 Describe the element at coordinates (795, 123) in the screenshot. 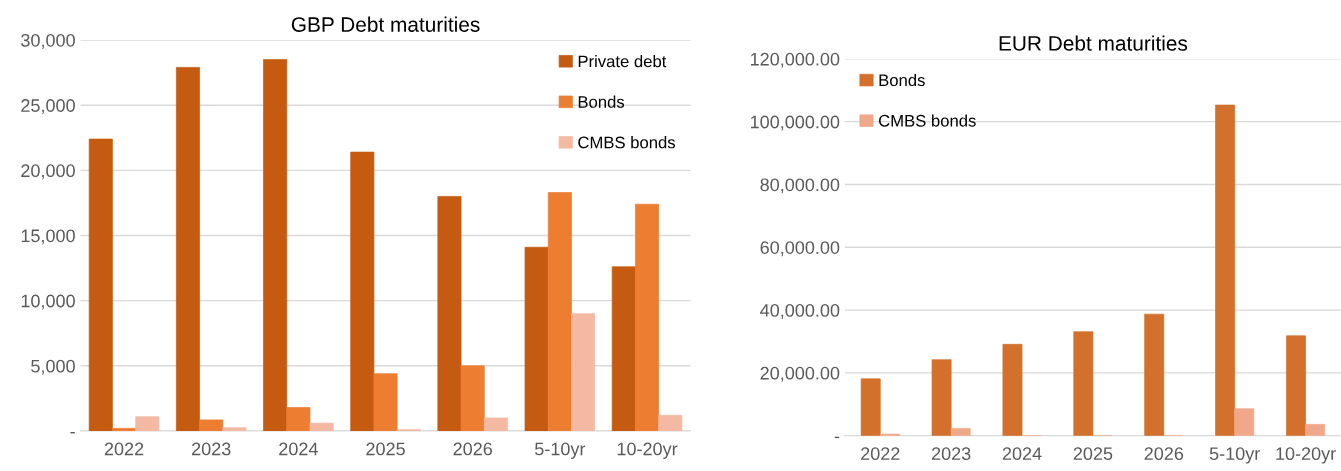

I see `y-tick-label: 100,000.00` at that location.